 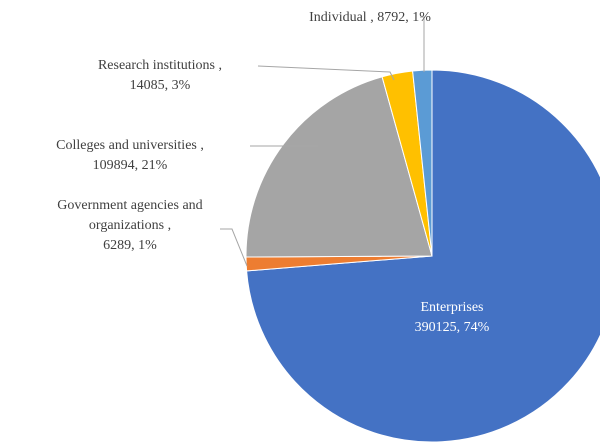 I want to click on label-line: Individual , 8792, 1%, so click(x=370, y=18).